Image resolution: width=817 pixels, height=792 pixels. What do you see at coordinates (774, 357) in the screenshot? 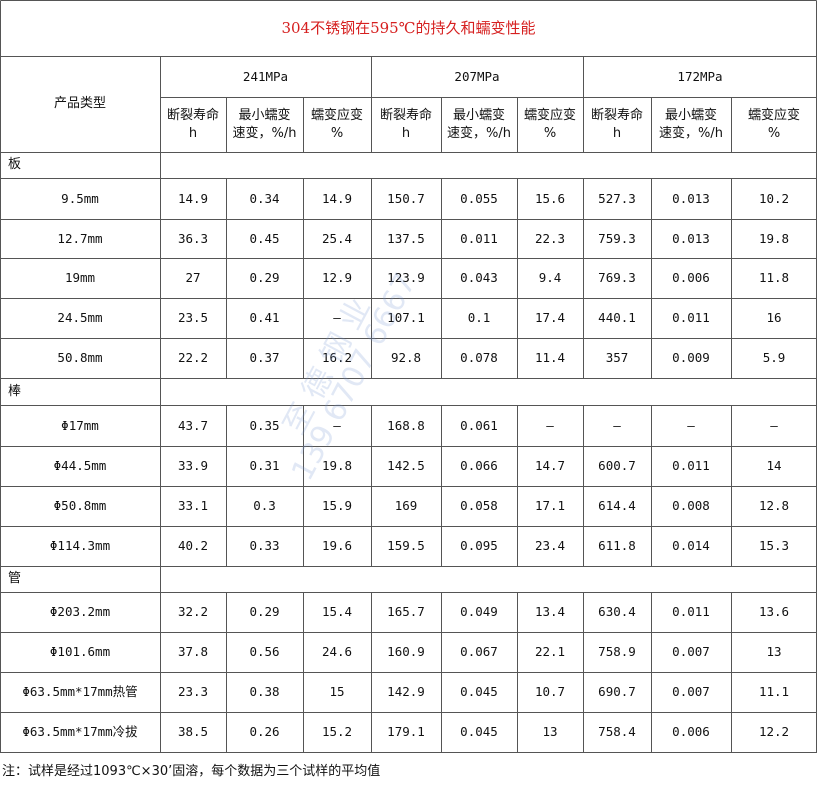
I see `table-cell-value: 5.9` at bounding box center [774, 357].